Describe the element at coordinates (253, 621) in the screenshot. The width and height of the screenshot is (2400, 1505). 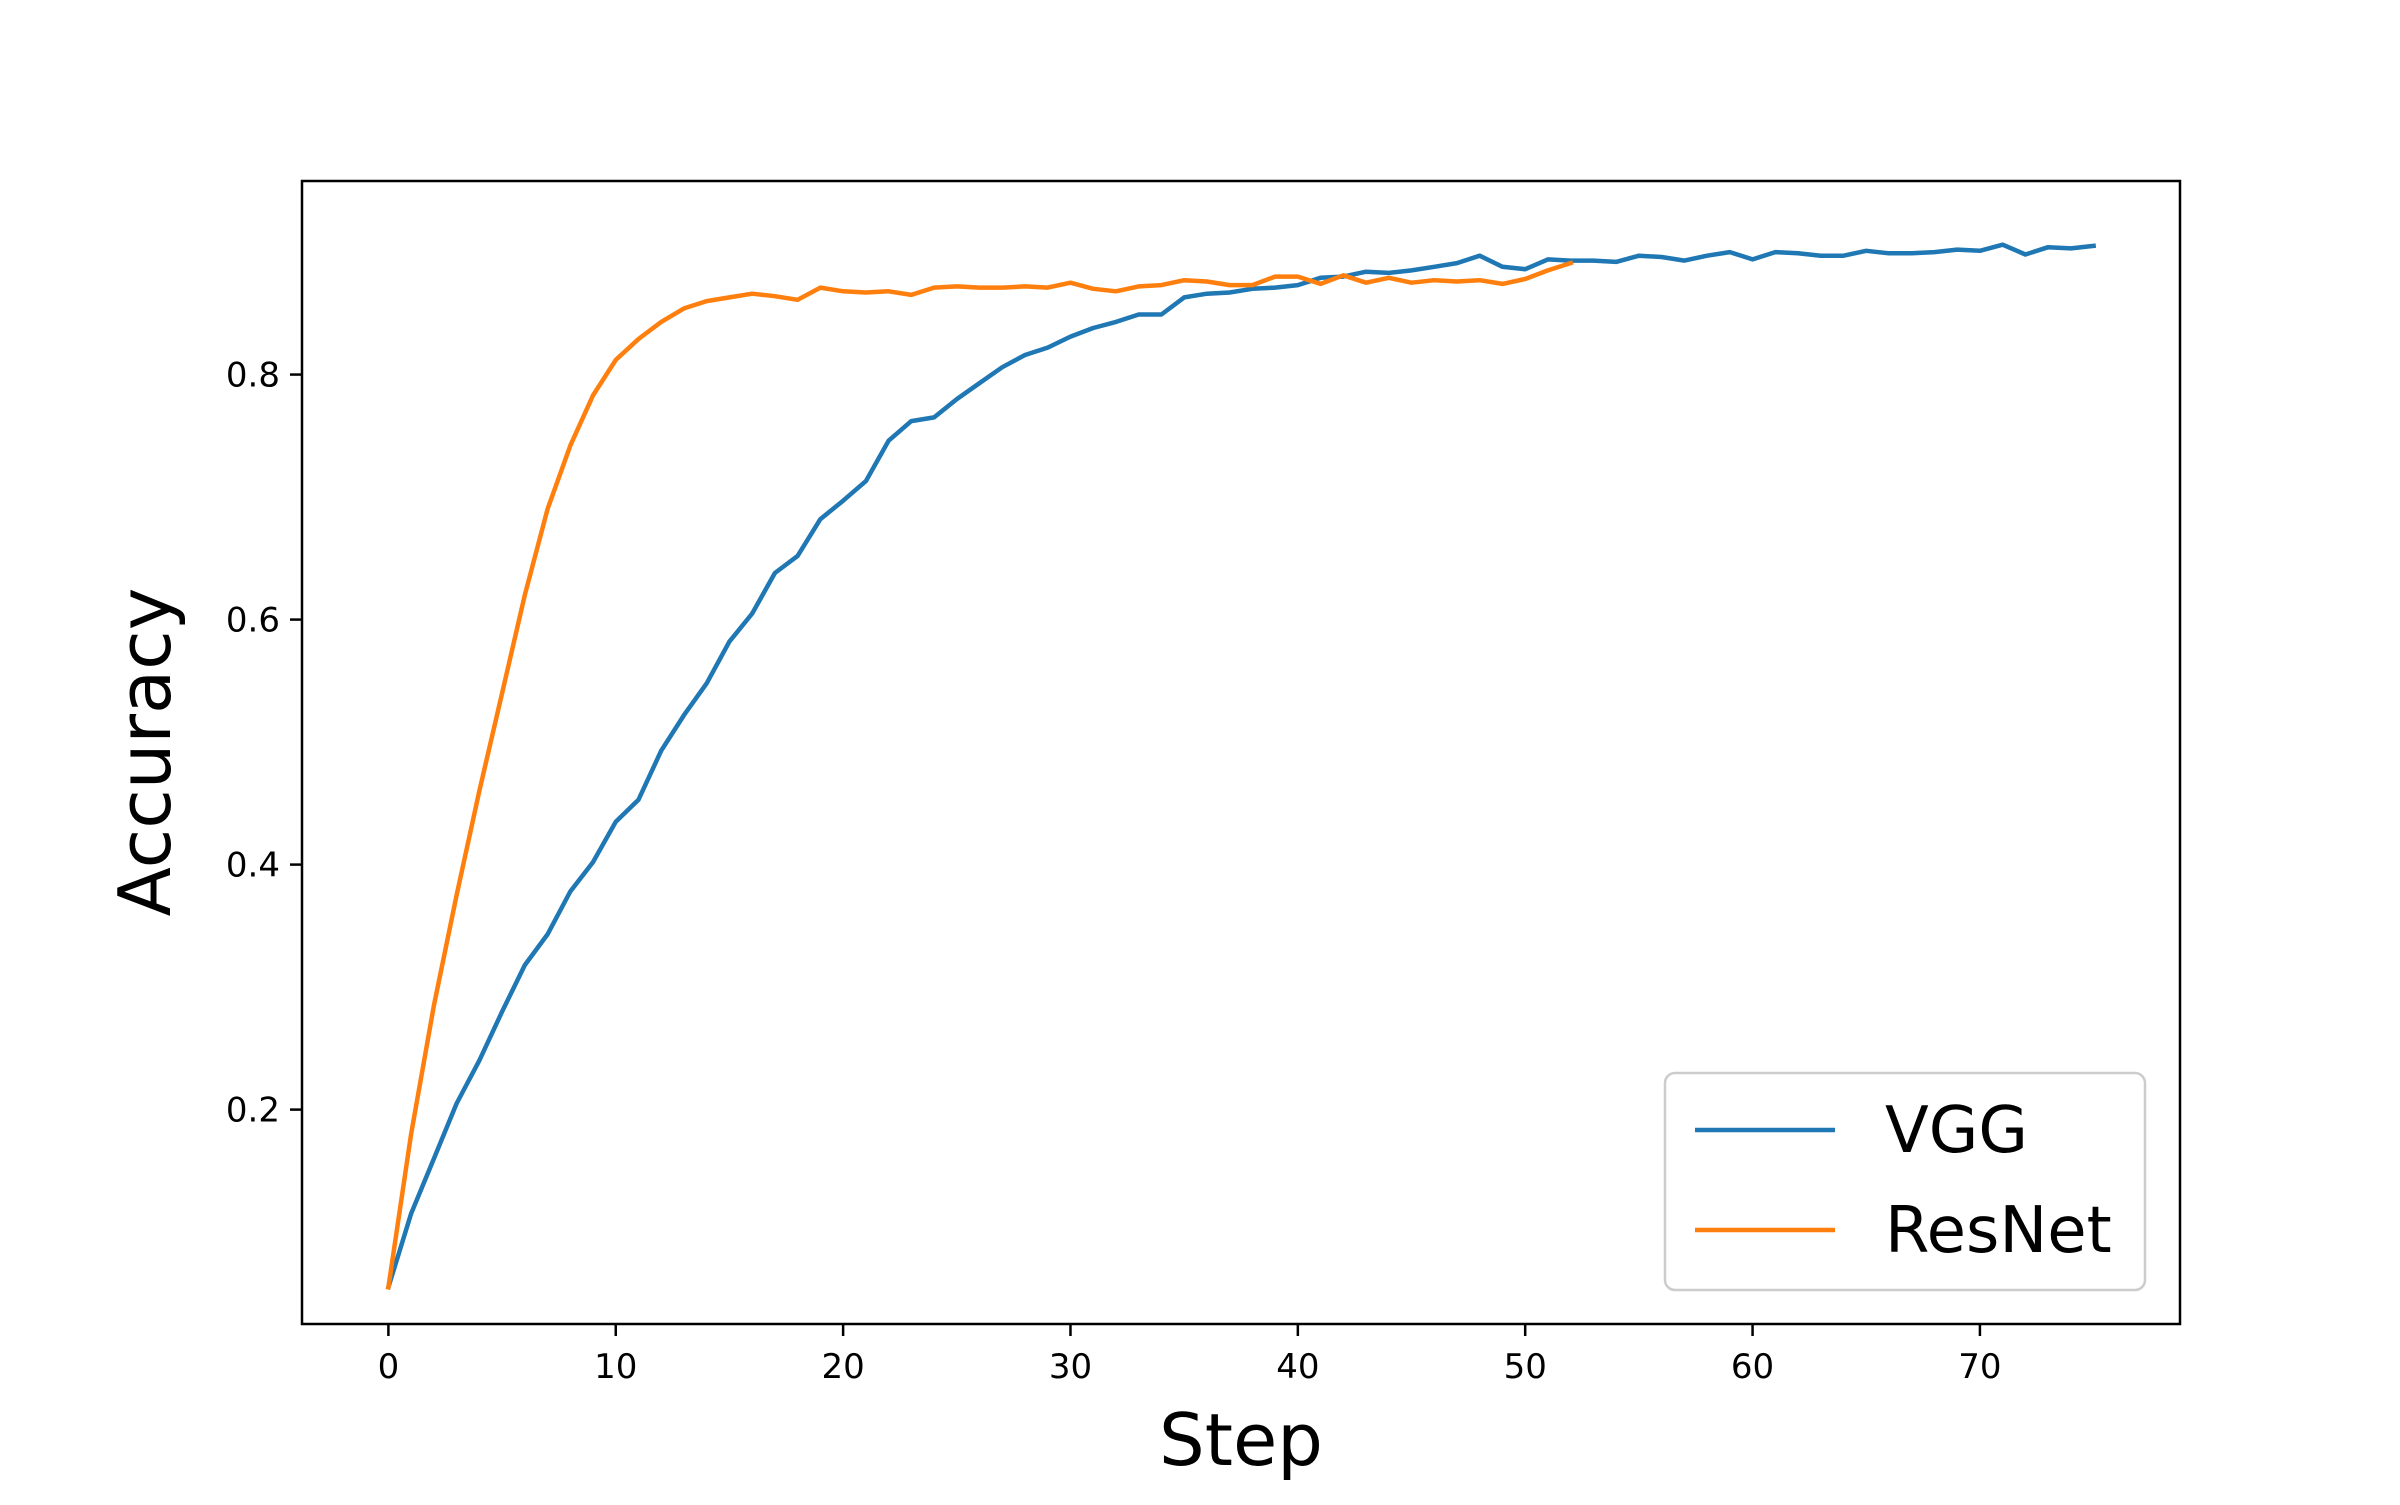
I see `y-tick-label: 0.6` at that location.